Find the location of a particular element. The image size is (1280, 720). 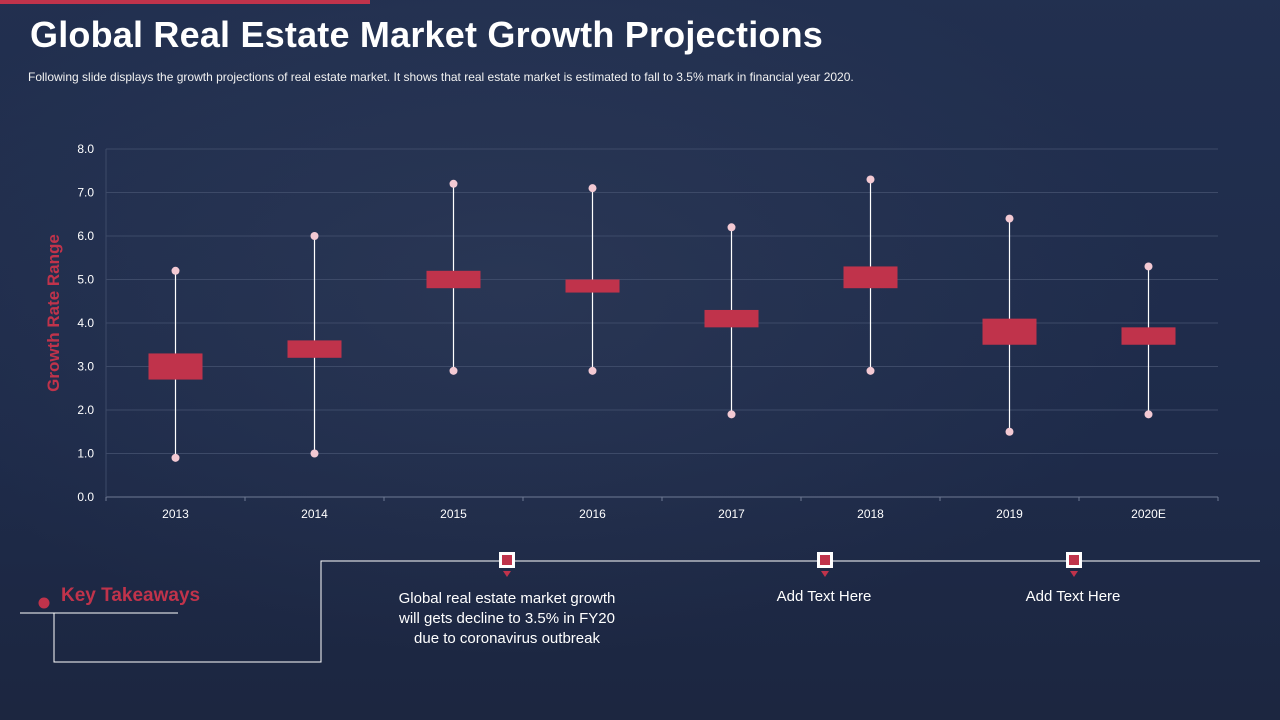

y-tick-labels: 0.0 1.0 2.0 3.0 4.0 5.0 6.0 7.0 8.0 is located at coordinates (85, 323).